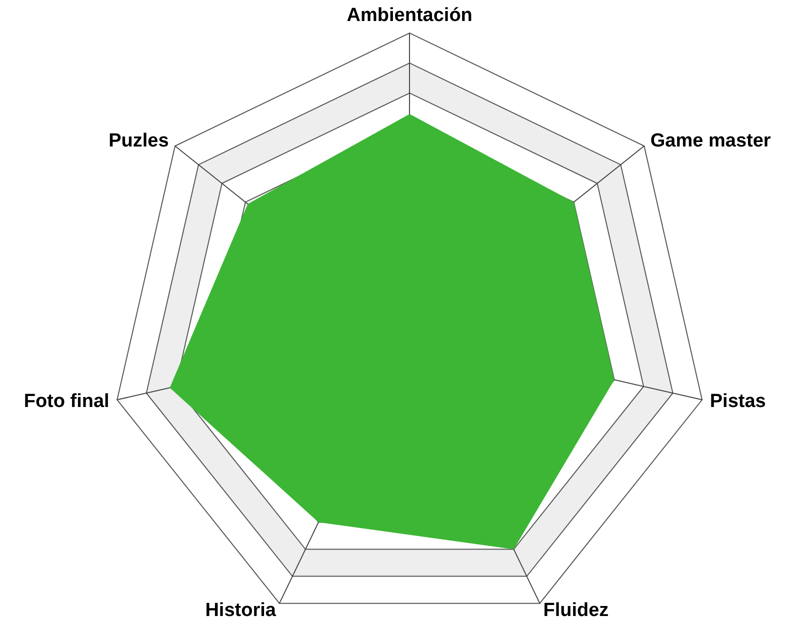  I want to click on spoke-label: Historia, so click(240, 611).